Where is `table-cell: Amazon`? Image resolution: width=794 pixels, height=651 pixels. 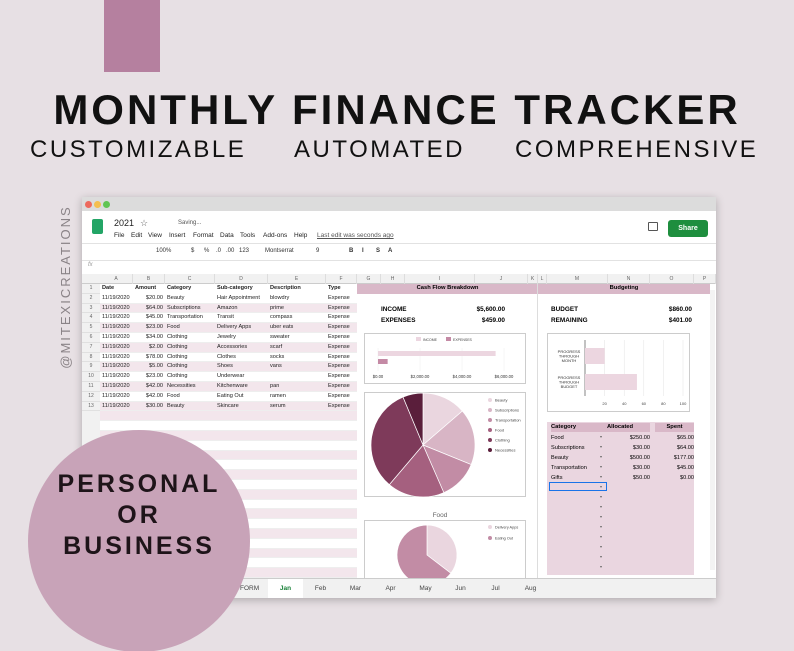
table-cell: Amazon is located at coordinates (227, 307).